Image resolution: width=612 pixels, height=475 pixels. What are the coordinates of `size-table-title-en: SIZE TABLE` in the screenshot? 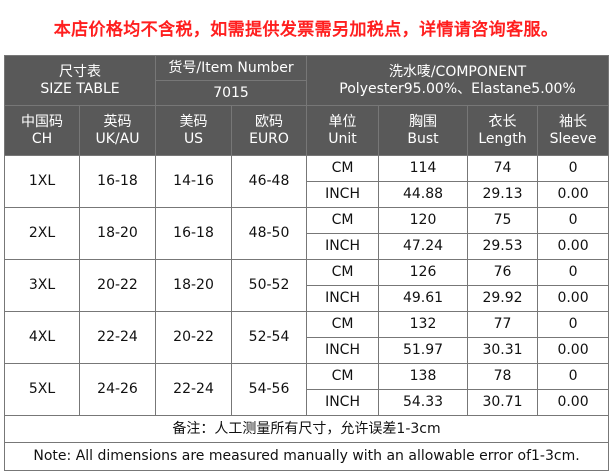 It's located at (80, 88).